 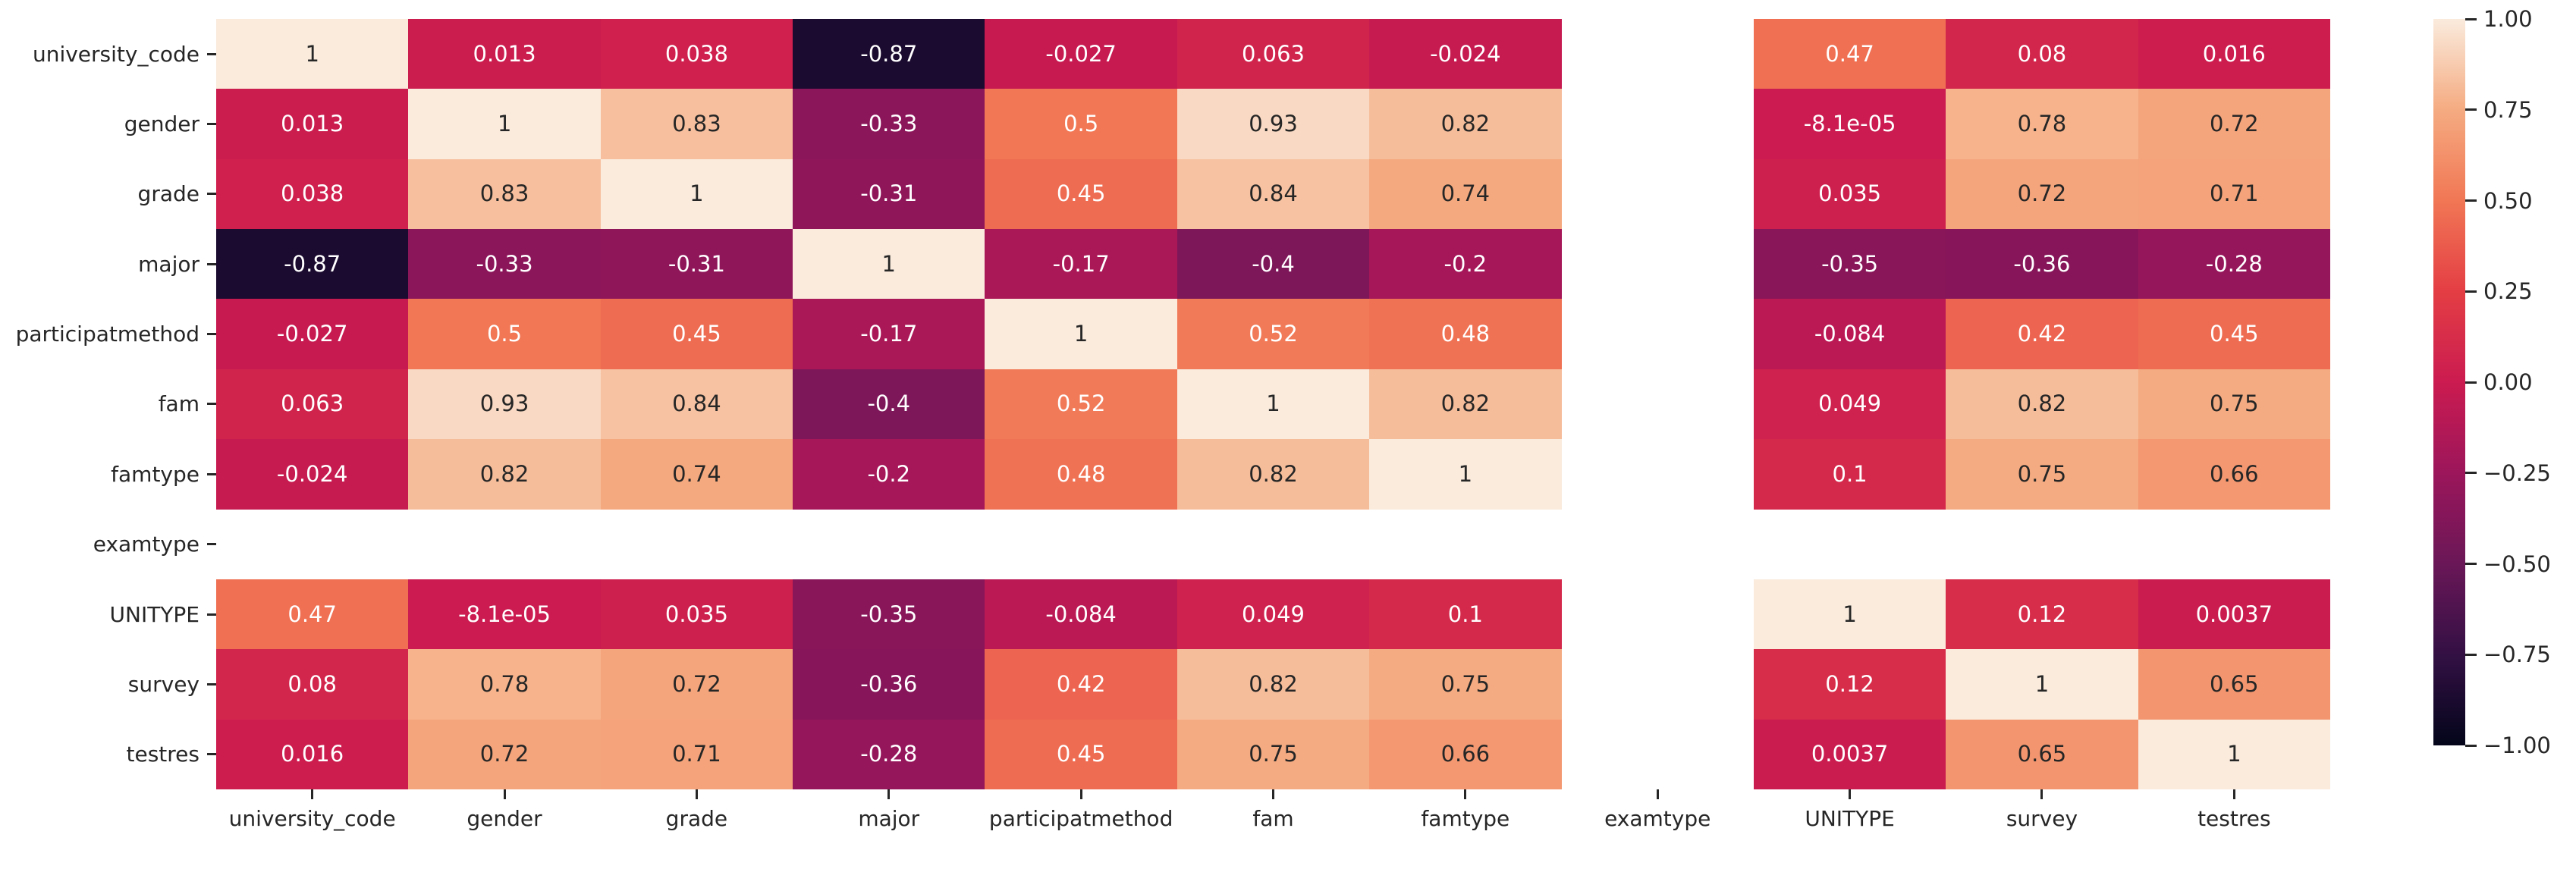 I want to click on y-axis-label: participatmethod, so click(x=107, y=334).